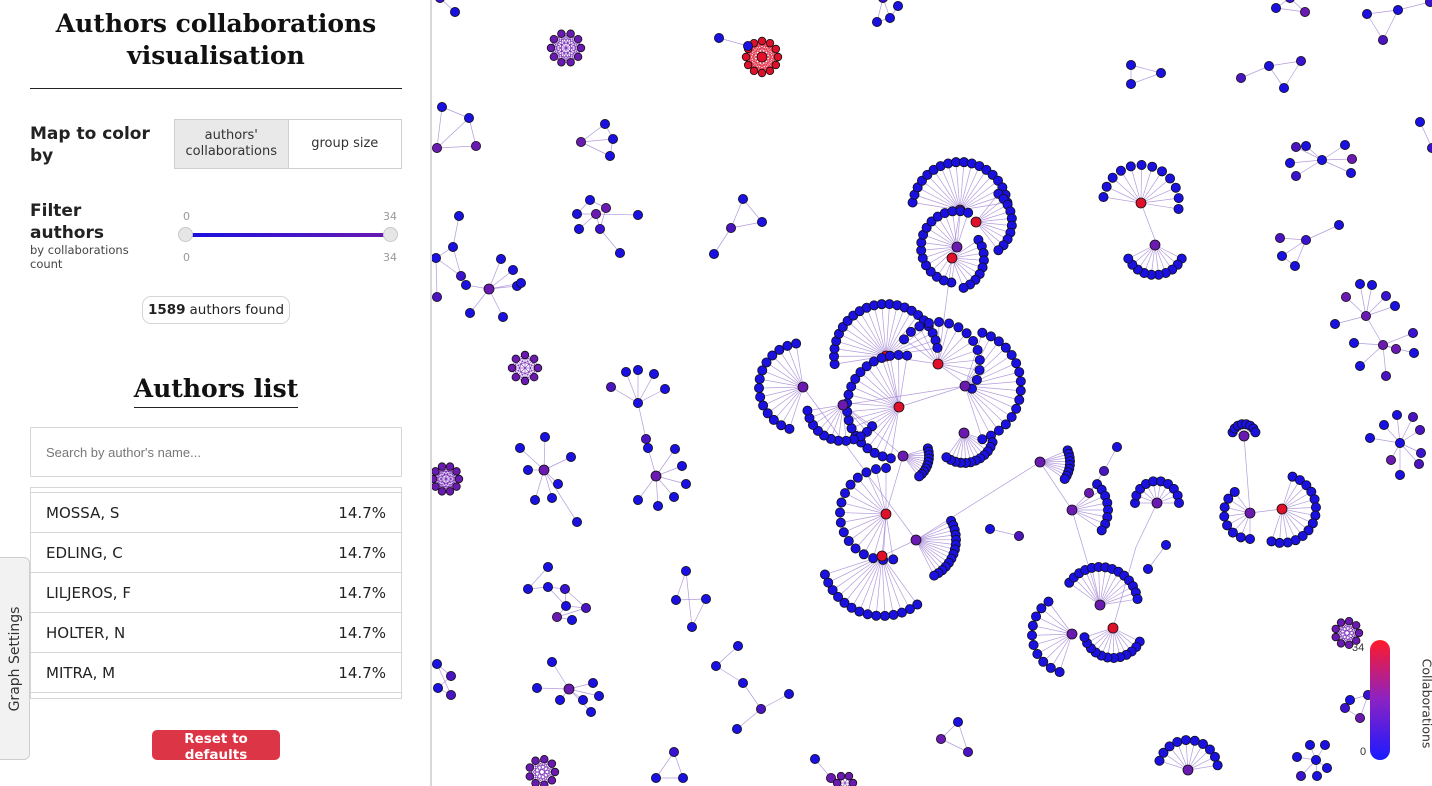 The image size is (1432, 786). Describe the element at coordinates (15, 658) in the screenshot. I see `graph-settings-tab: Graph Settings` at that location.